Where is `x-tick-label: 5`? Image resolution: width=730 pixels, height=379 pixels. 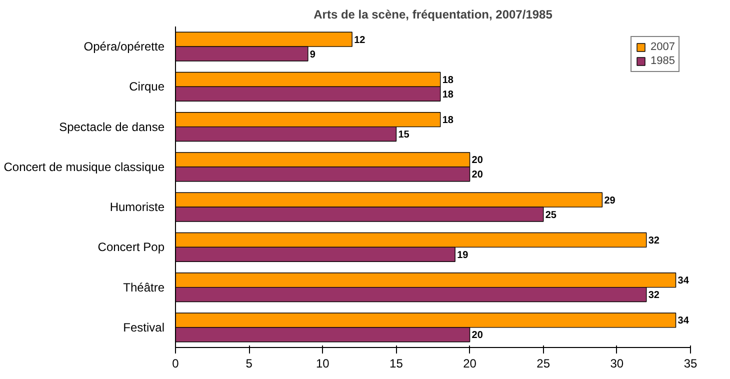 x-tick-label: 5 is located at coordinates (249, 363).